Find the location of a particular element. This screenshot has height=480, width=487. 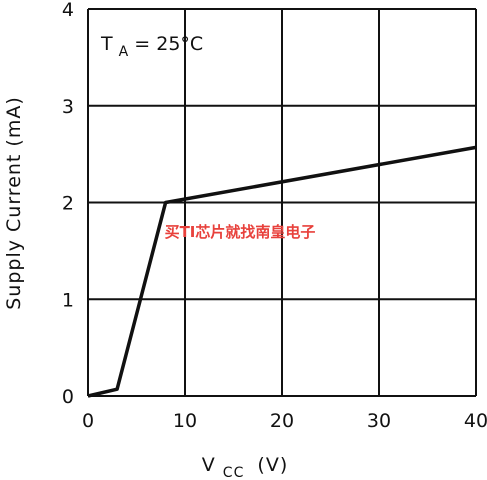

x-tick-label: 20 is located at coordinates (282, 421).